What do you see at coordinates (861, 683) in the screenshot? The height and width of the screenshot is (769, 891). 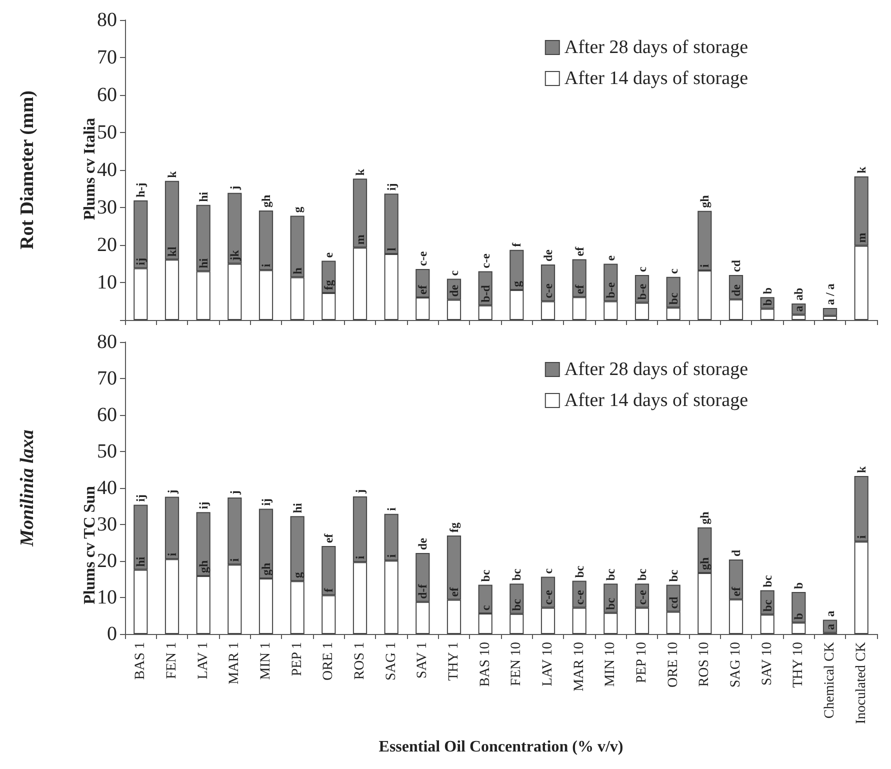 I see `x-tick-label: Inoculated CK` at bounding box center [861, 683].